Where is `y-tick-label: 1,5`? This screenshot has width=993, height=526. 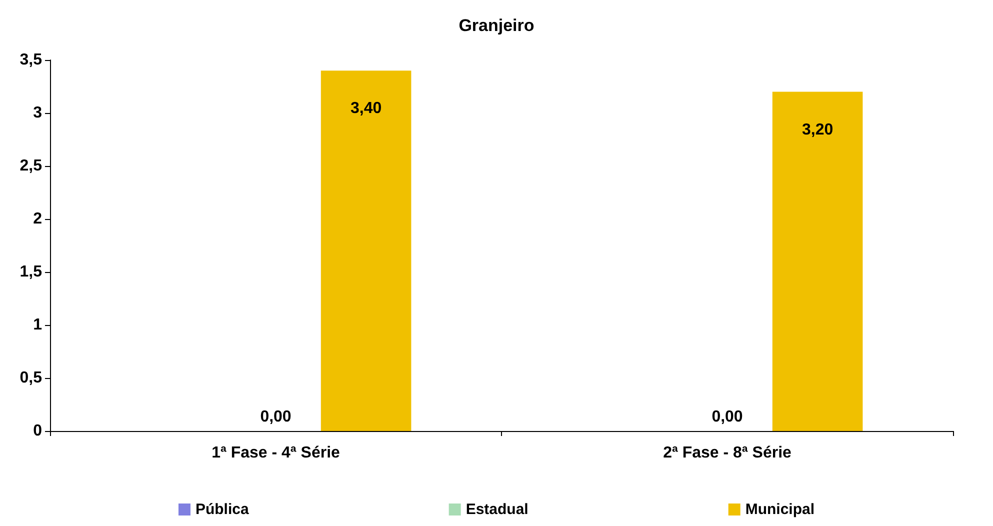 y-tick-label: 1,5 is located at coordinates (31, 272).